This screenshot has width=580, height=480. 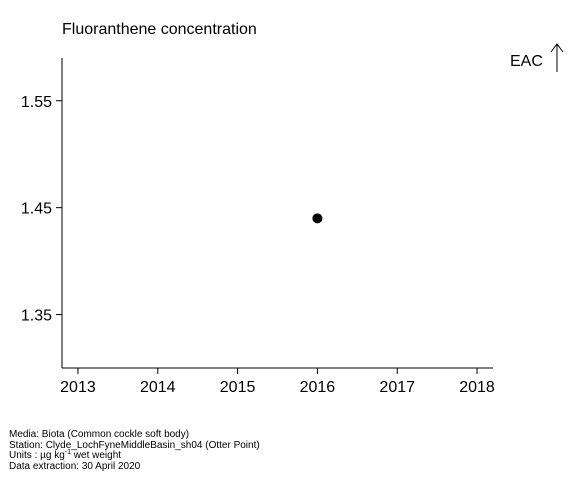 What do you see at coordinates (318, 387) in the screenshot?
I see `x-tick-label: 2016` at bounding box center [318, 387].